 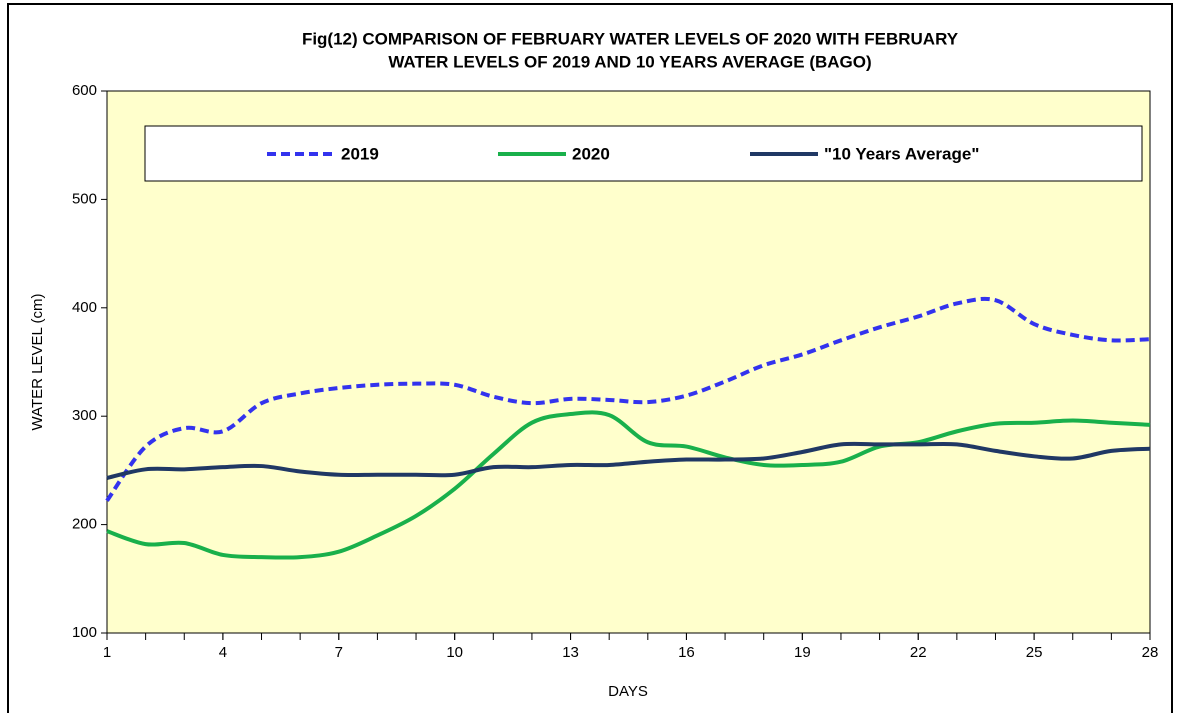 What do you see at coordinates (628, 691) in the screenshot?
I see `x-axis-label: DAYS` at bounding box center [628, 691].